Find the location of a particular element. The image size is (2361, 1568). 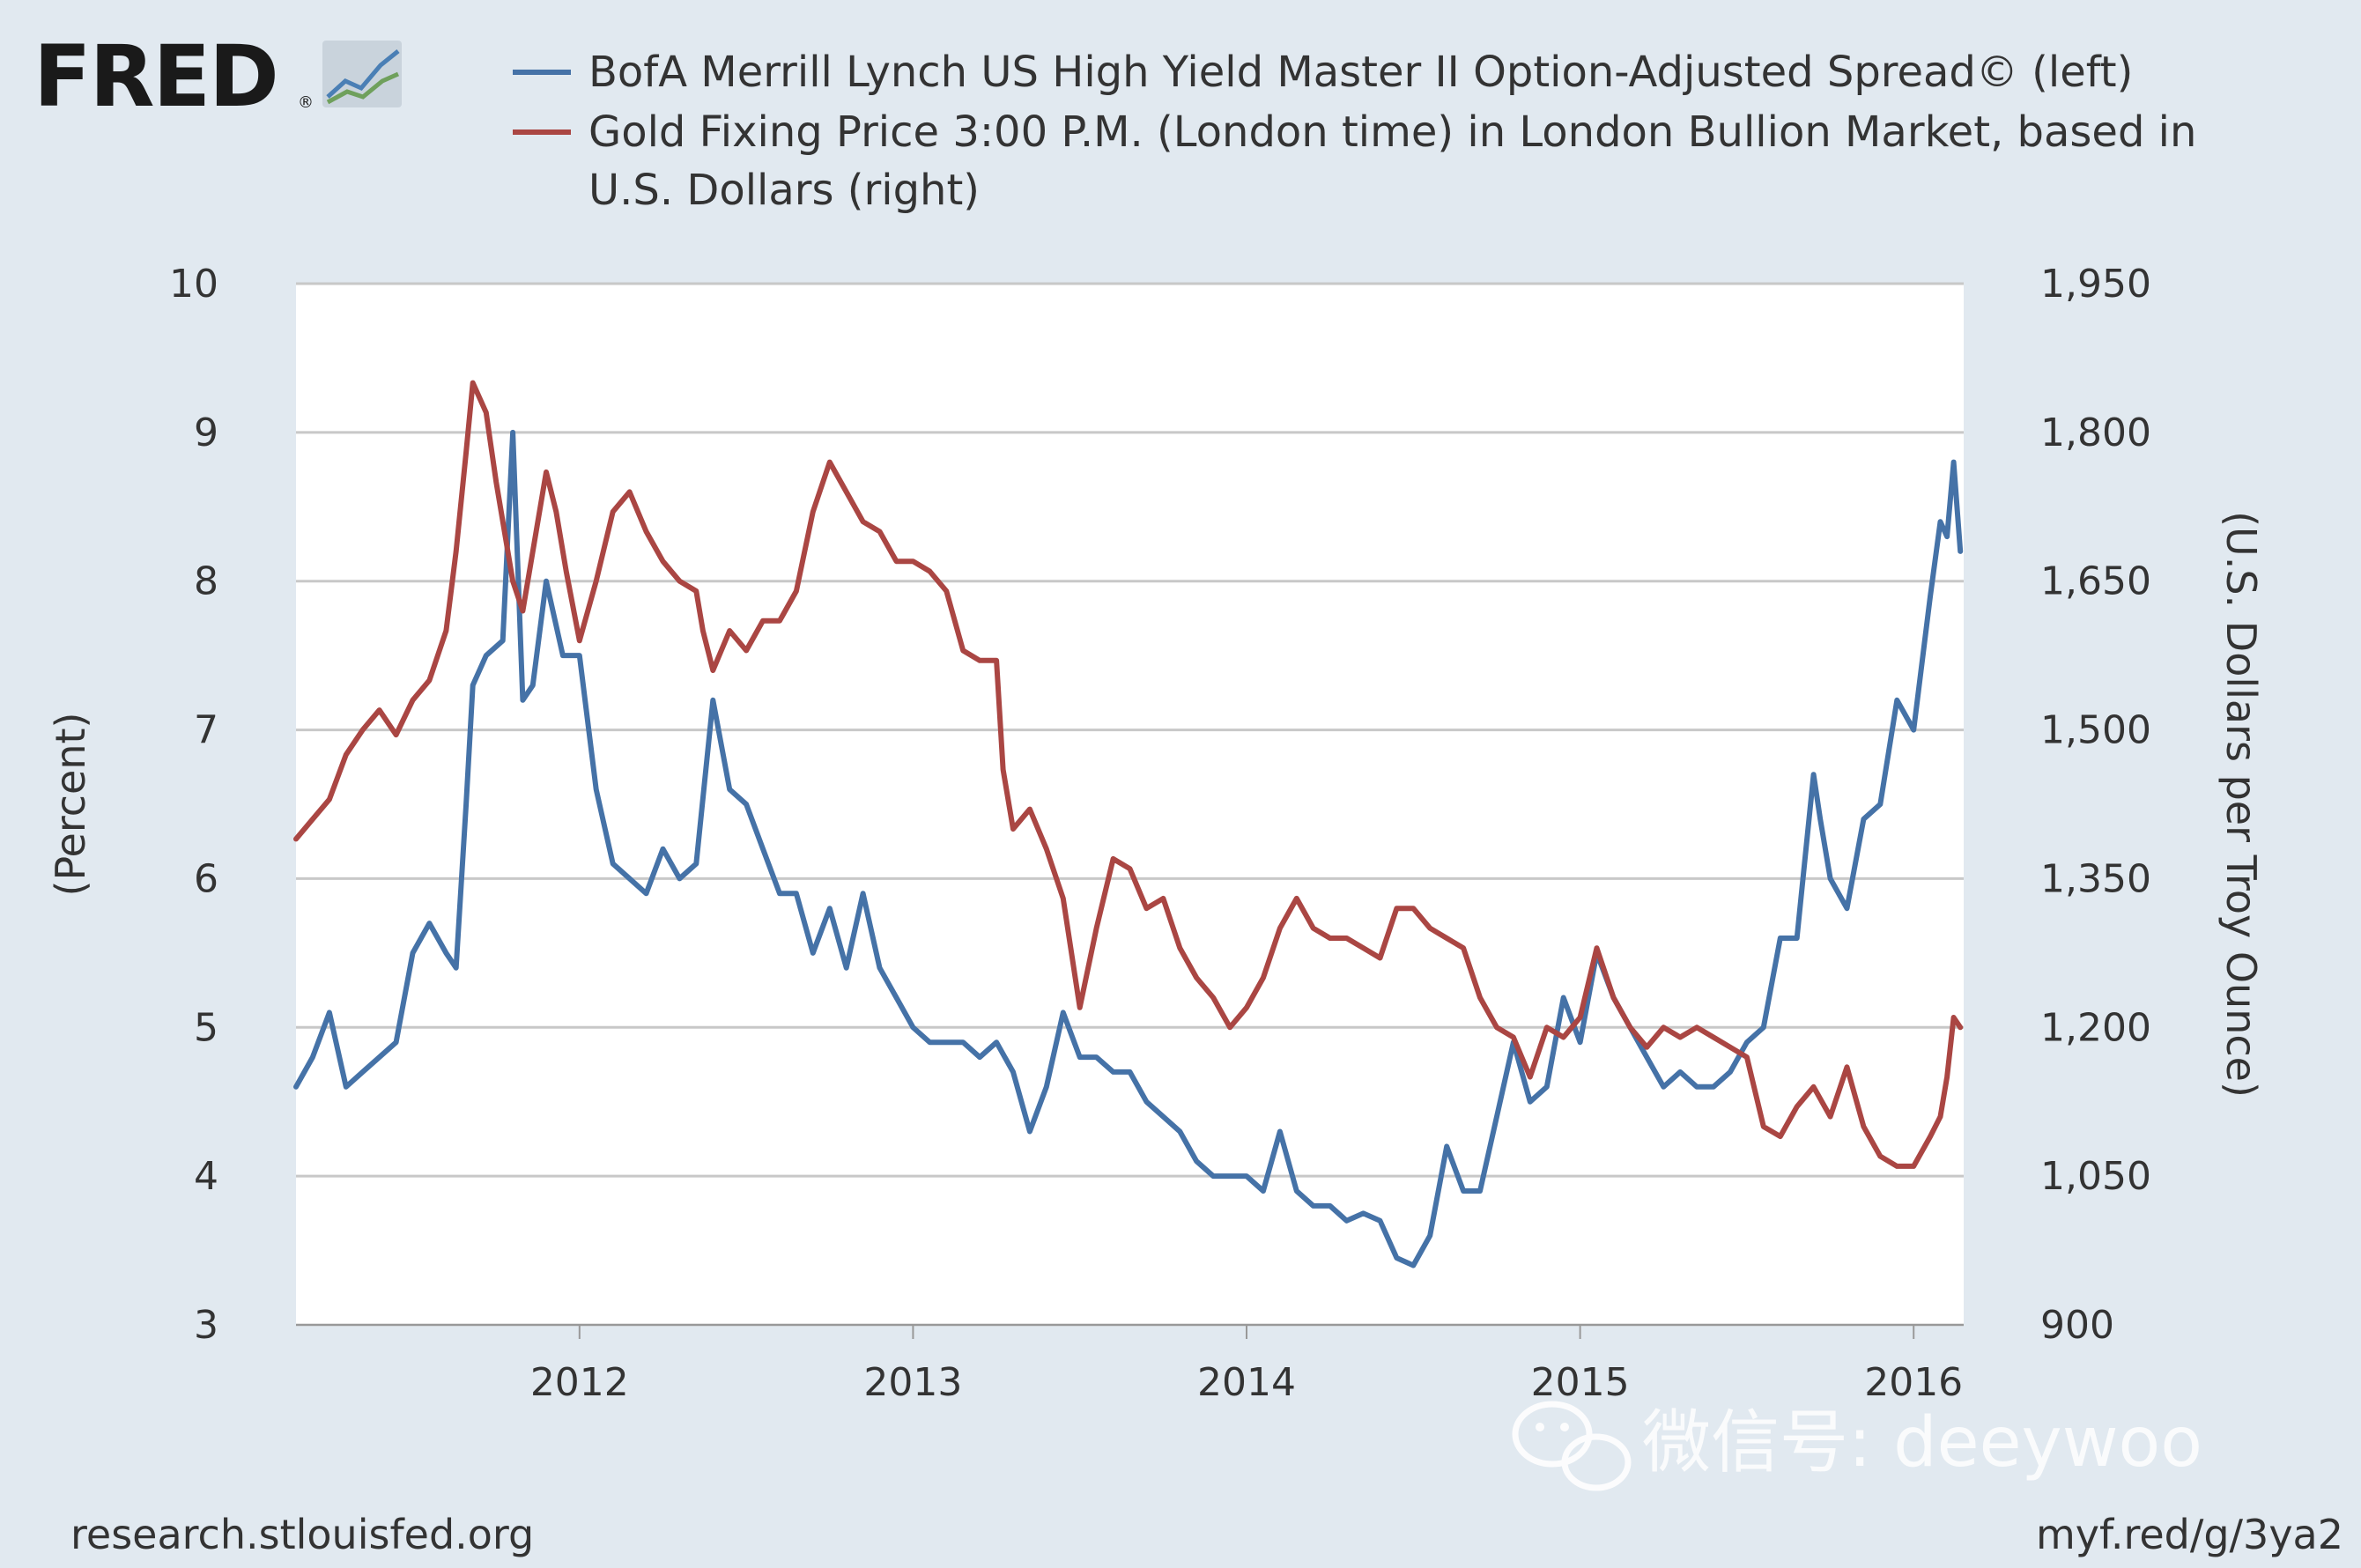

logo-text: FRED is located at coordinates (155, 76).